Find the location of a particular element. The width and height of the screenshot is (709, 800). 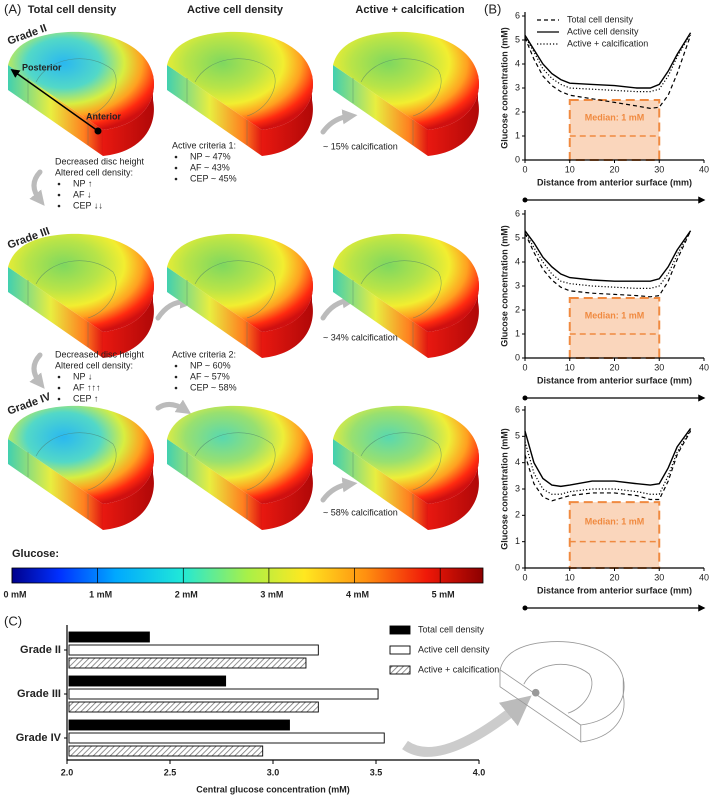

panel-label: (B) is located at coordinates (492, 8).